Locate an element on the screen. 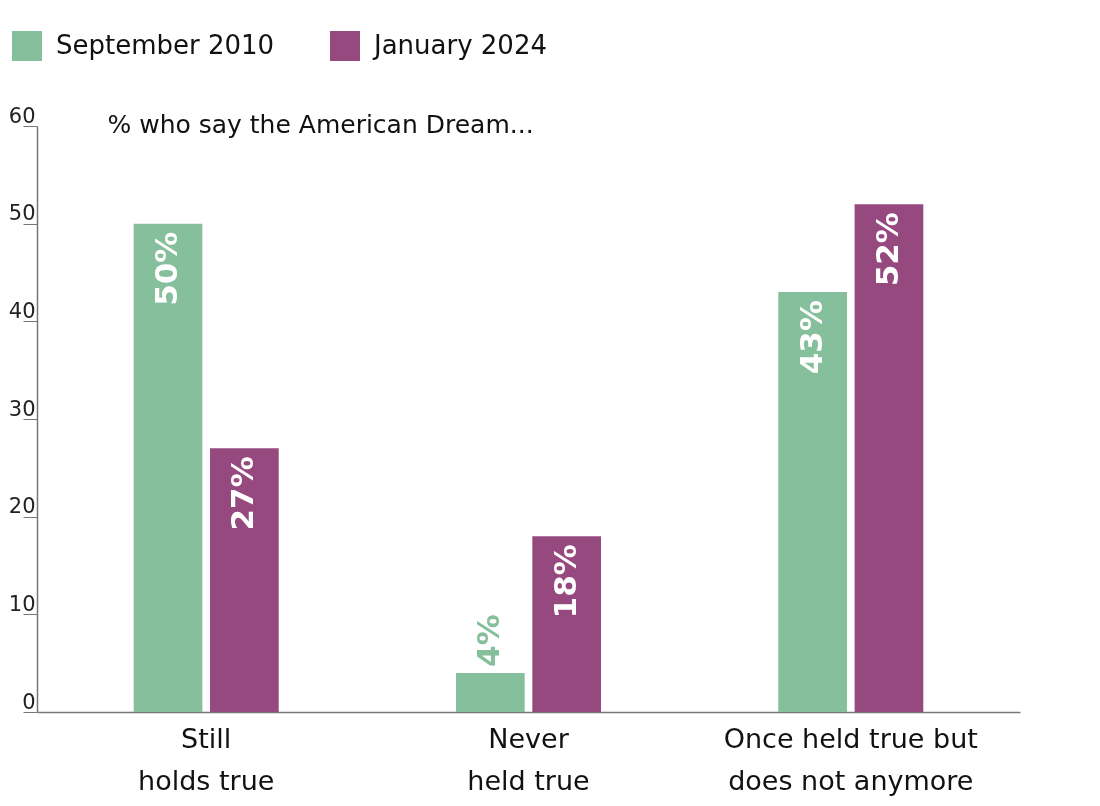  data-label: 43% is located at coordinates (810, 337).